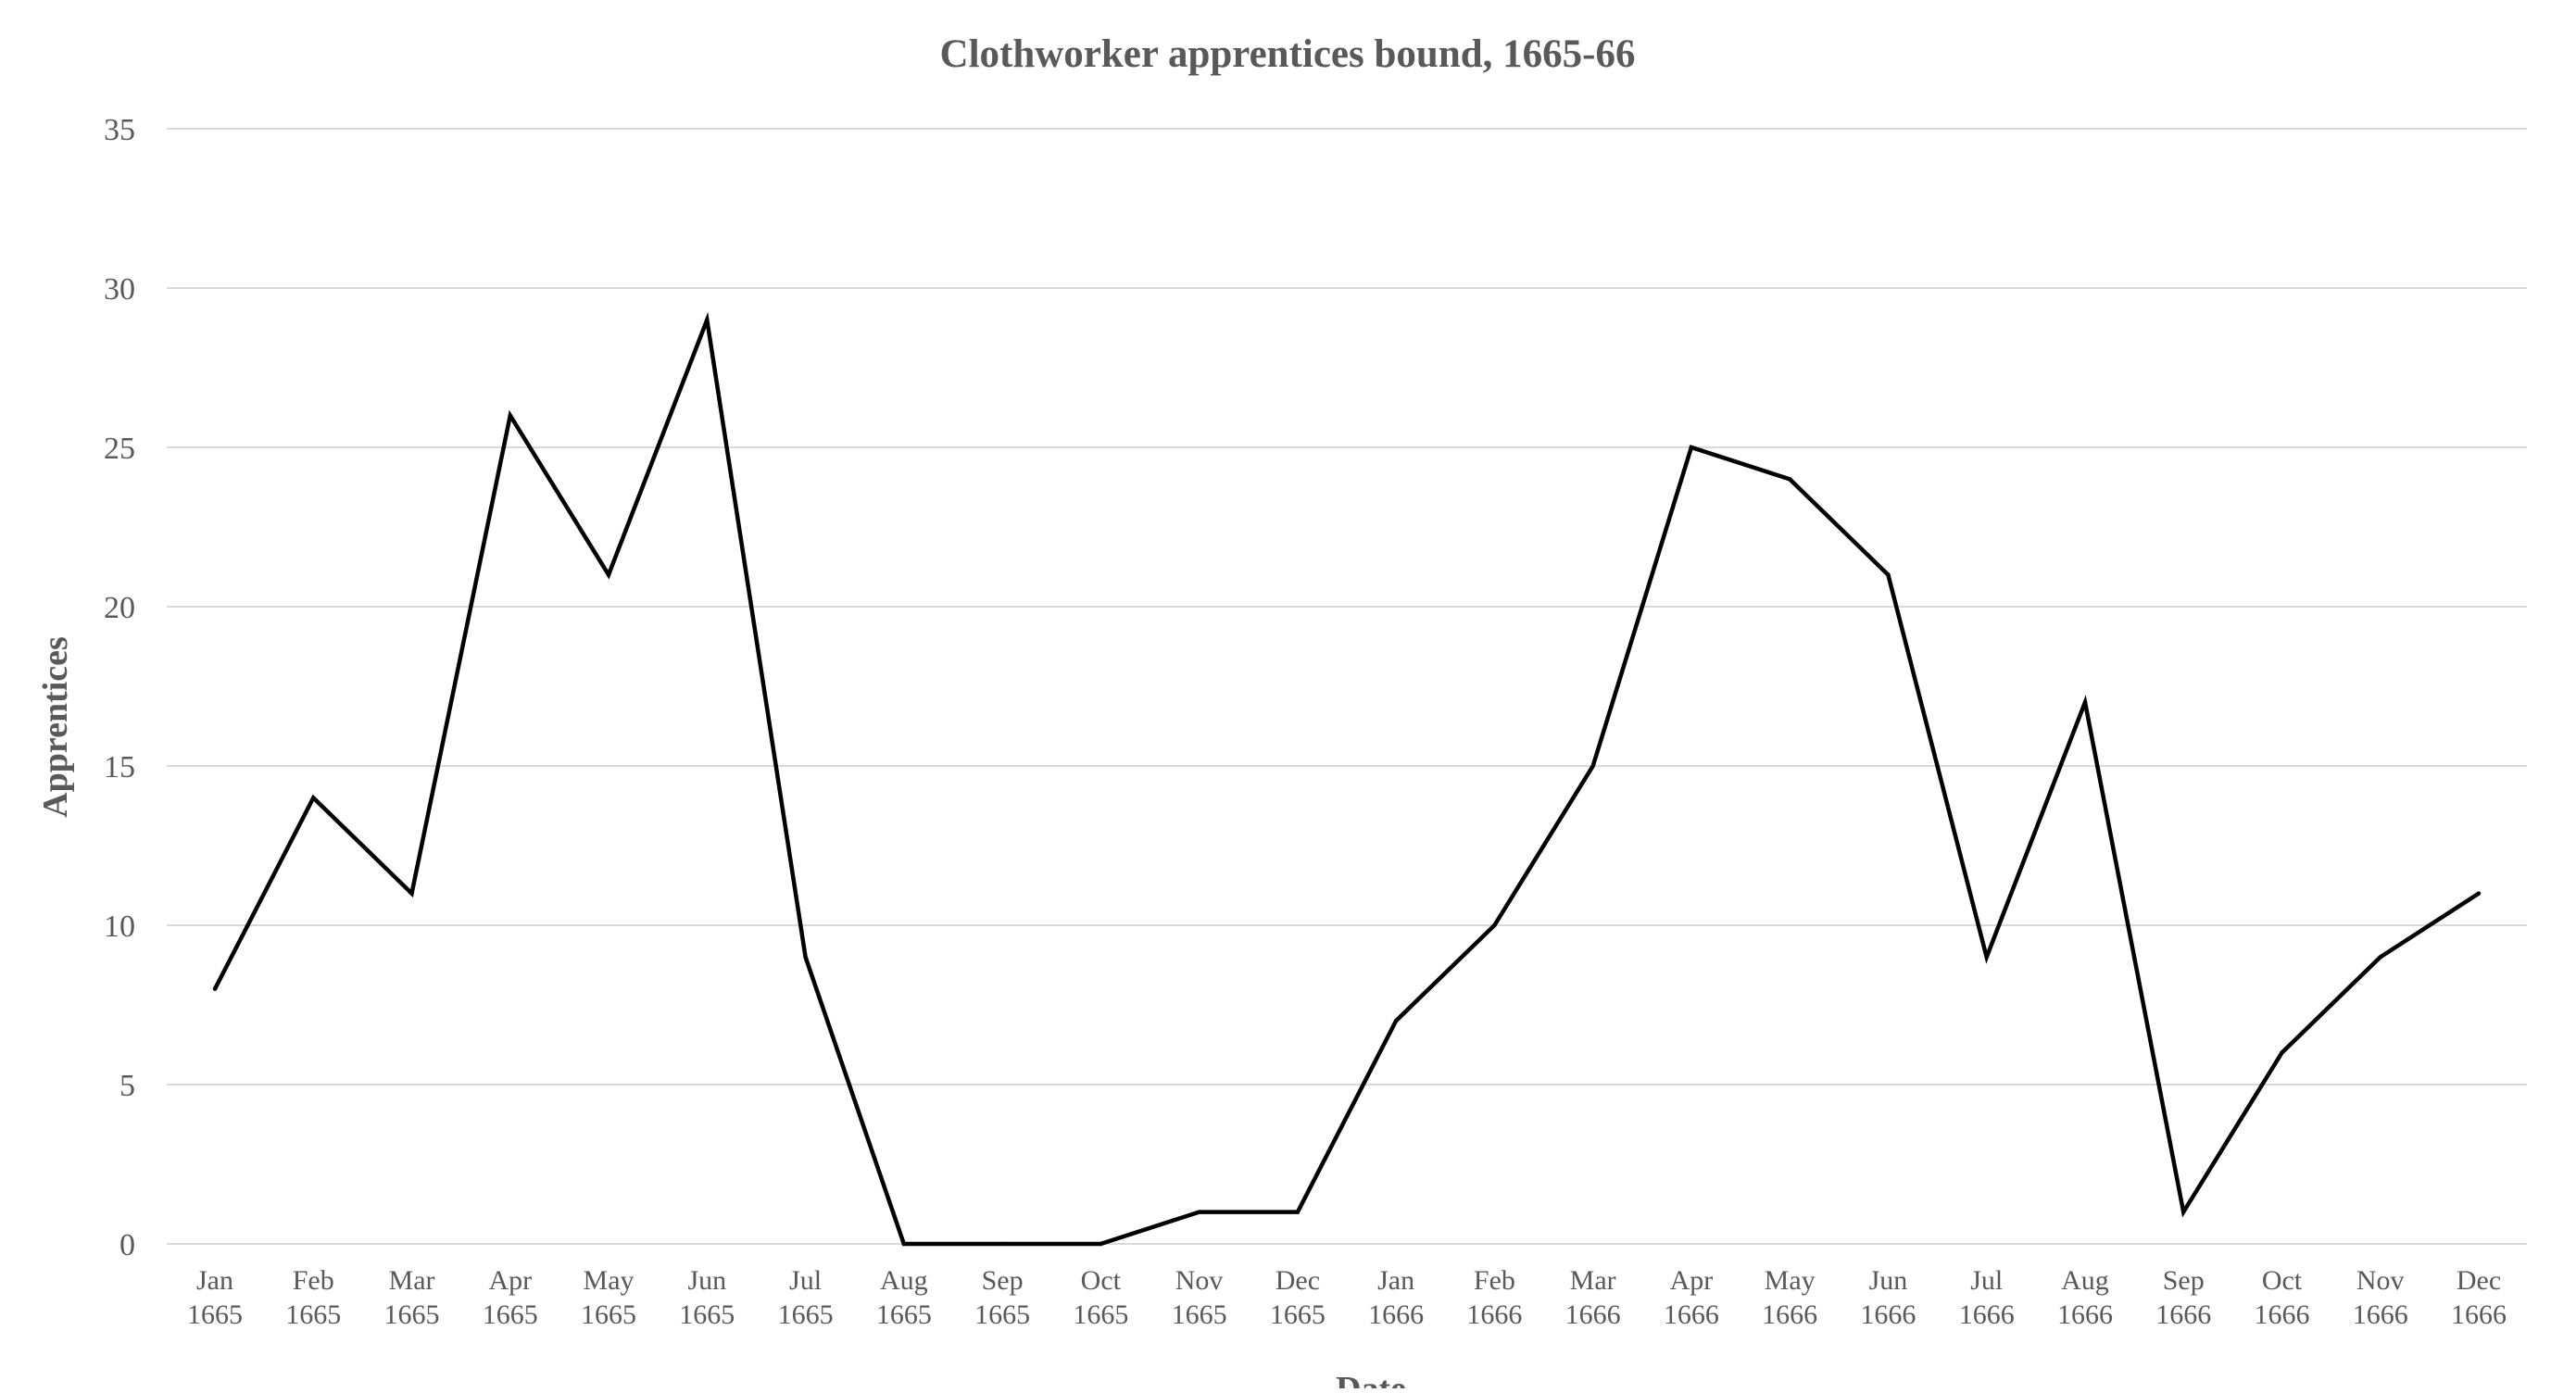 This screenshot has height=1393, width=2576. Describe the element at coordinates (119, 608) in the screenshot. I see `y-tick-label: 20` at that location.